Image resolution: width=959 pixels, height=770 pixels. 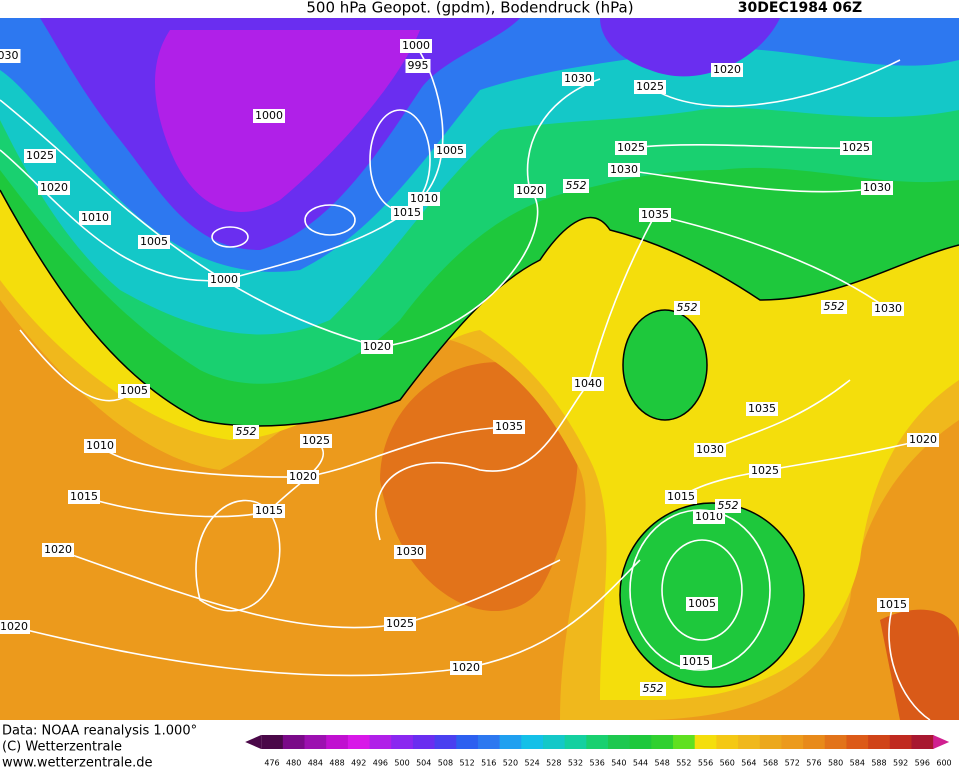 I want to click on colorbar-tick-label: 492, so click(x=358, y=763).